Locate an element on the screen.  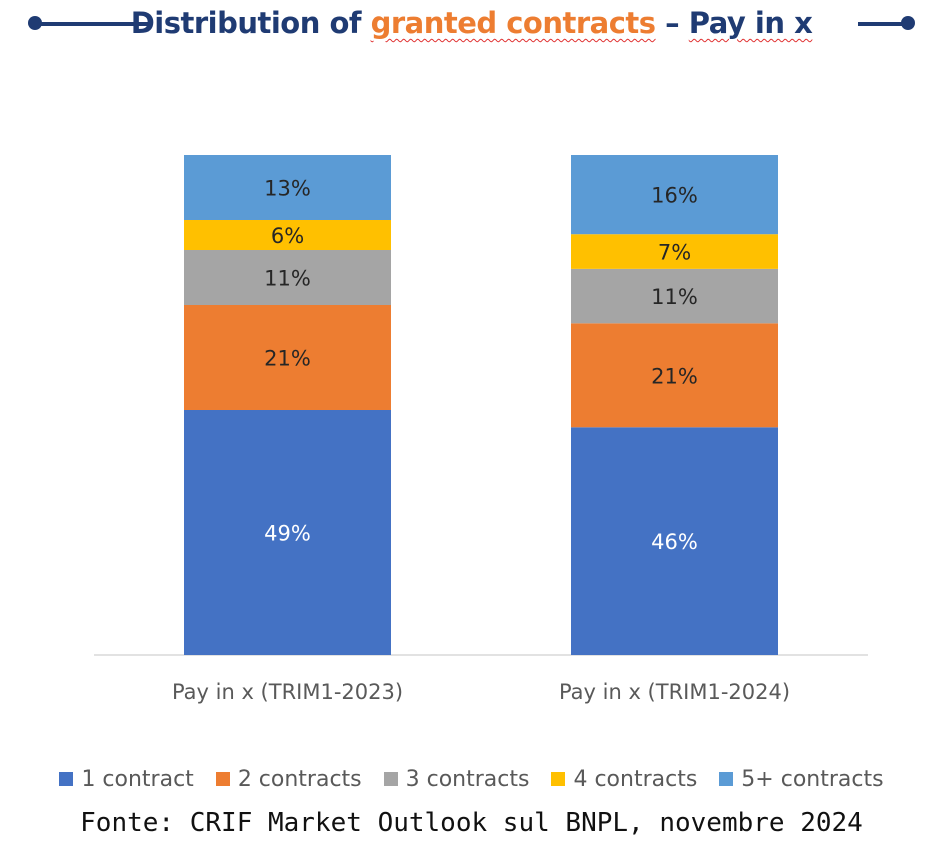
legend-label: 3 contracts is located at coordinates (467, 779).